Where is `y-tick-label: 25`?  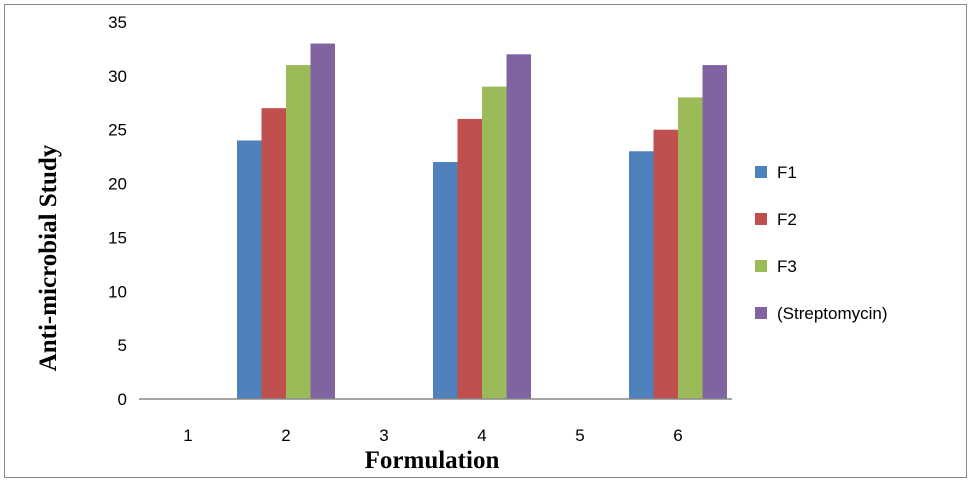 y-tick-label: 25 is located at coordinates (117, 130).